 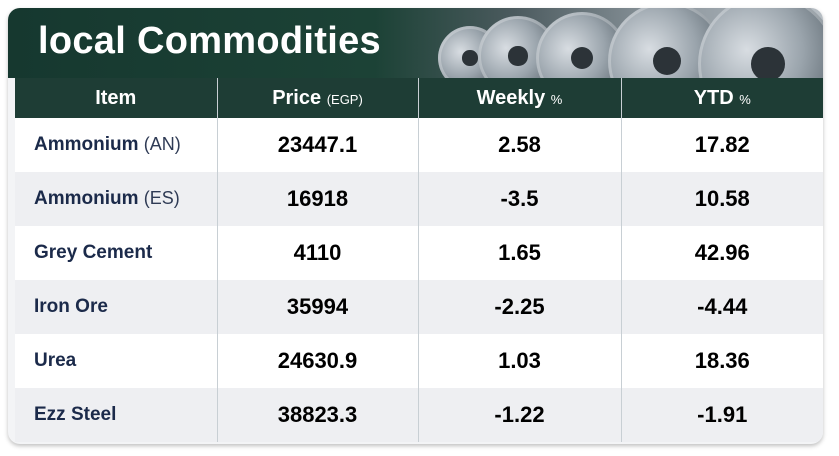 I want to click on price-cell: 35994, so click(x=318, y=307).